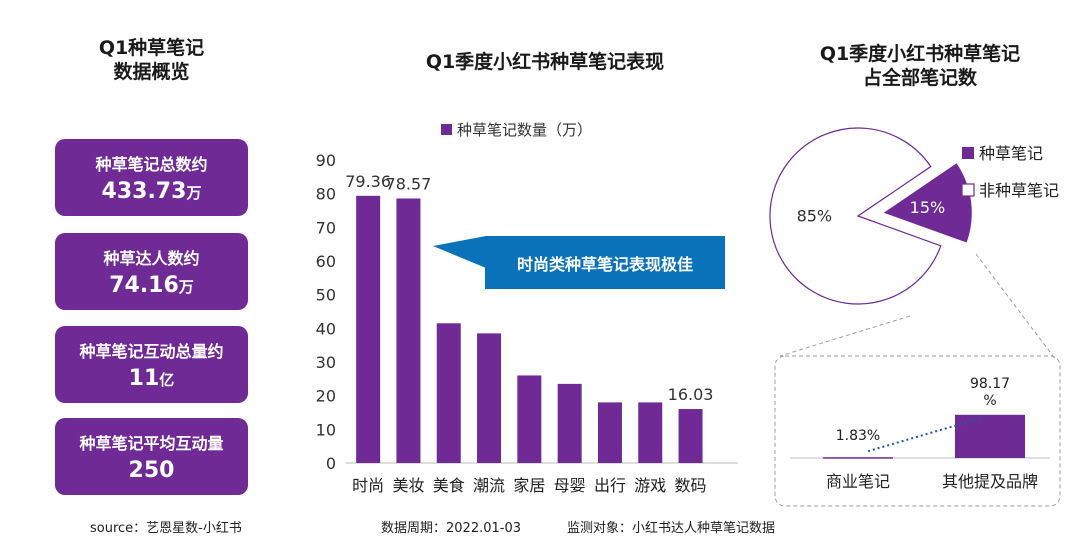 This screenshot has height=538, width=1080. Describe the element at coordinates (449, 485) in the screenshot. I see `x-tick-label: 美食` at that location.